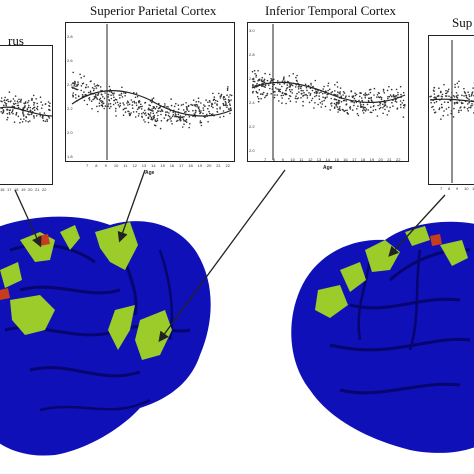 This screenshot has height=474, width=474. I want to click on tick-label: 19, so click(200, 165).